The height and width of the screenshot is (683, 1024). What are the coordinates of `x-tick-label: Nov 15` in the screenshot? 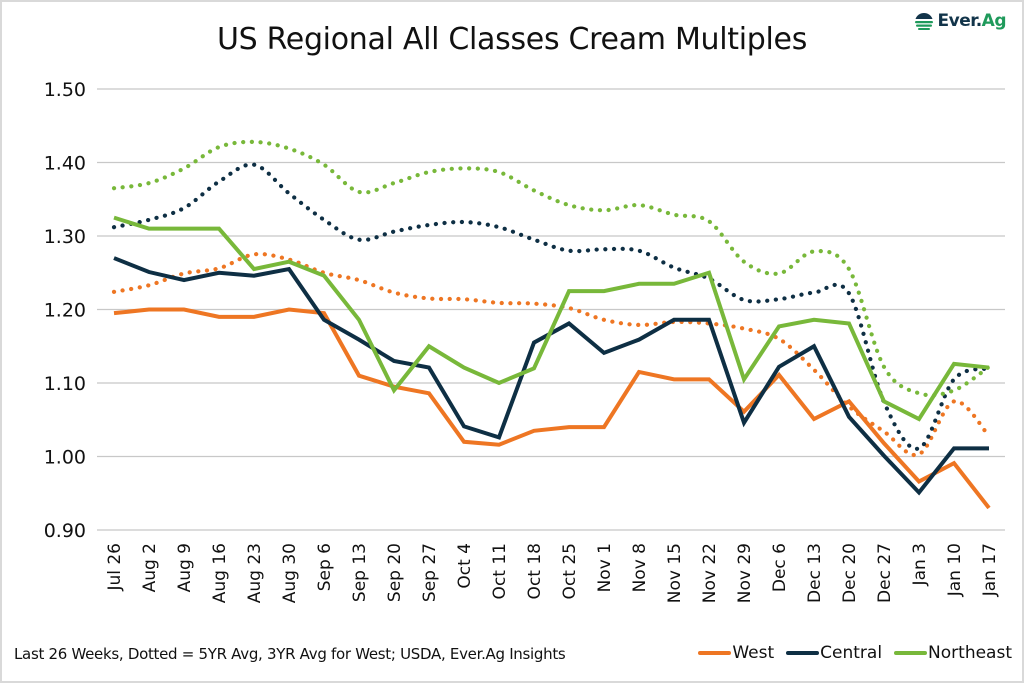 It's located at (675, 573).